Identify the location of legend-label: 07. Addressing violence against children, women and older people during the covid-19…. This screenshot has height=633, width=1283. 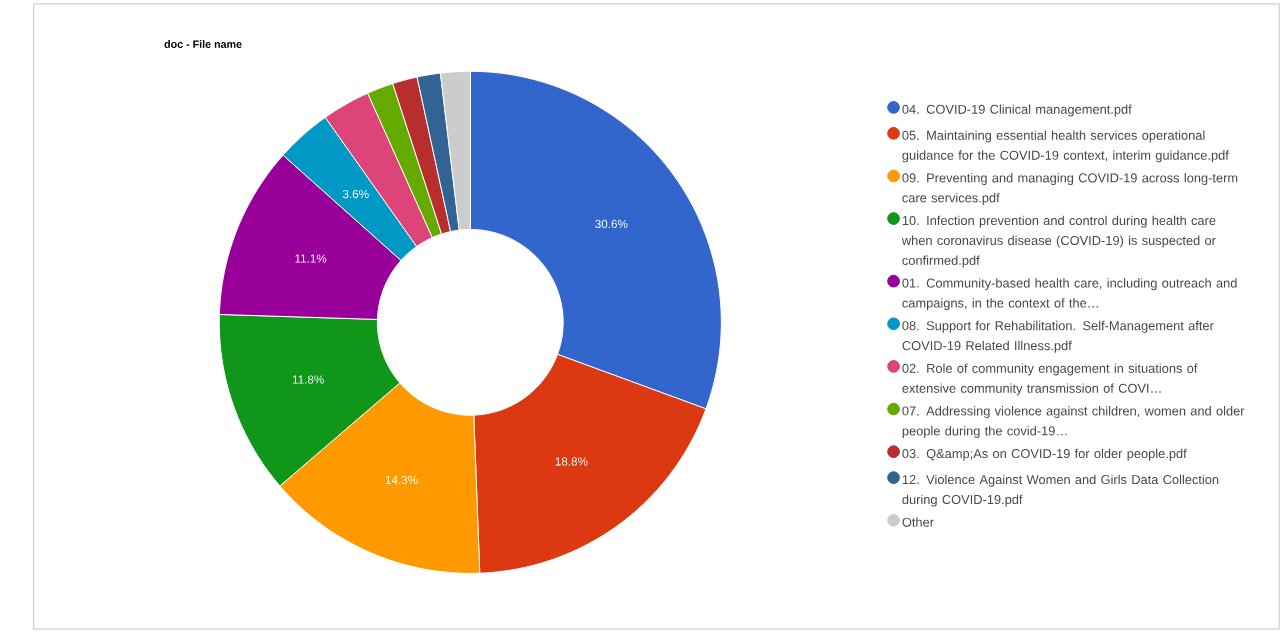
(1073, 422).